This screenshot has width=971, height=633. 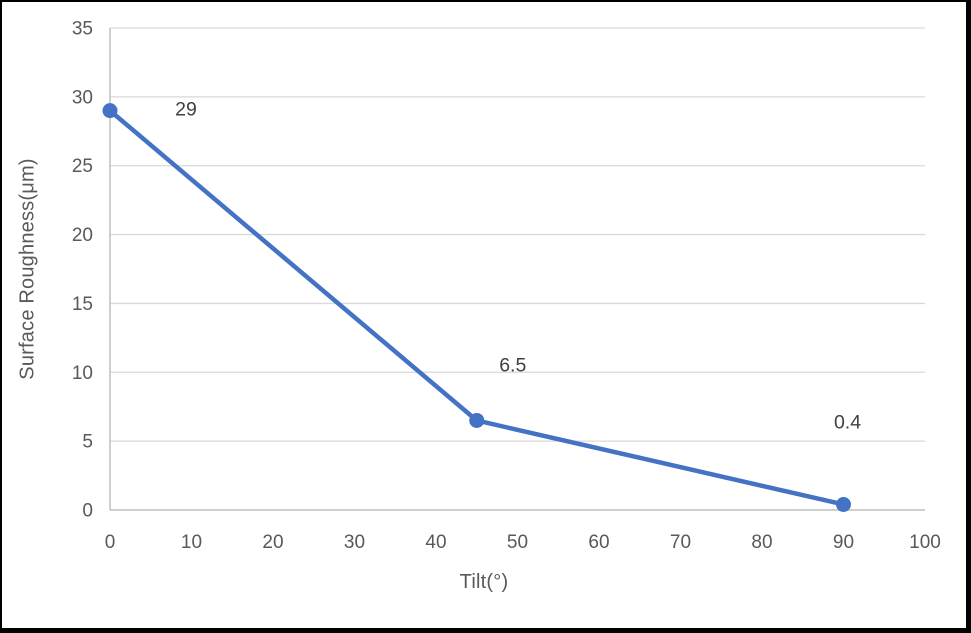 What do you see at coordinates (272, 542) in the screenshot?
I see `x-tick-label: 20` at bounding box center [272, 542].